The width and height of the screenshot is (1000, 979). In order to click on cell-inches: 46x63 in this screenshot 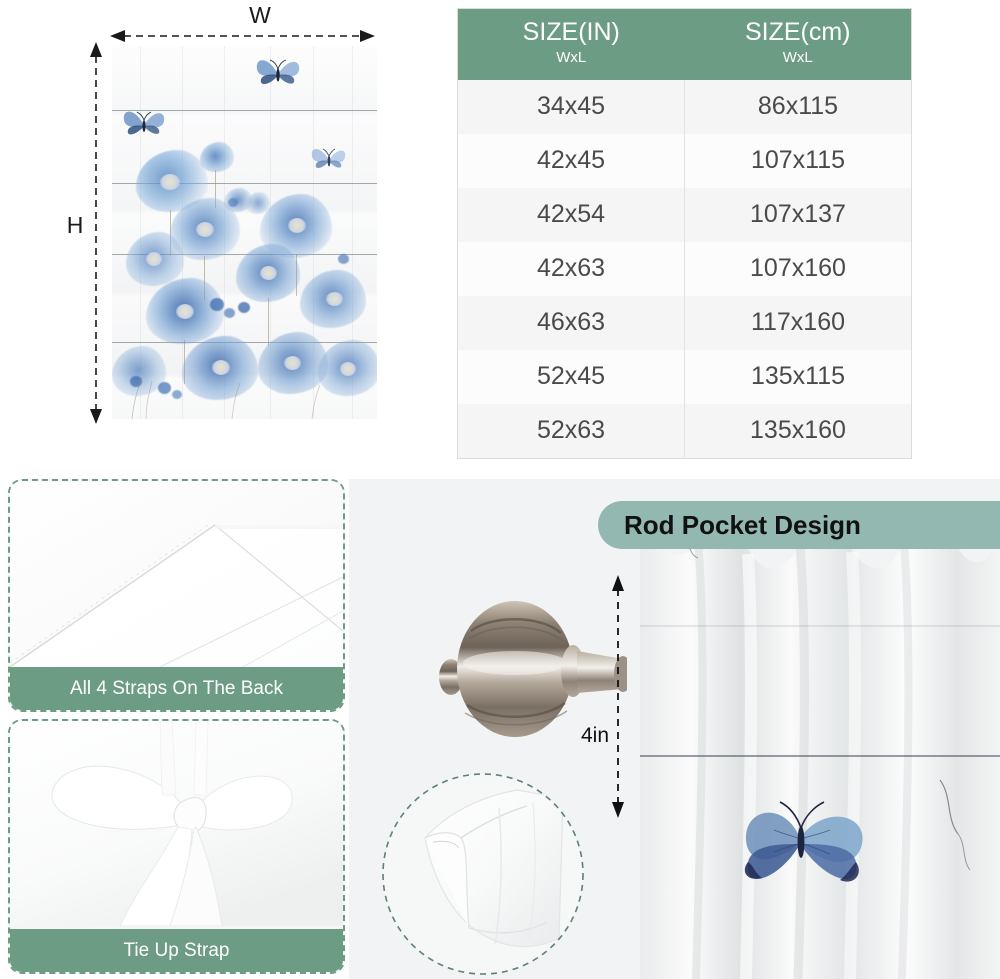, I will do `click(571, 323)`.